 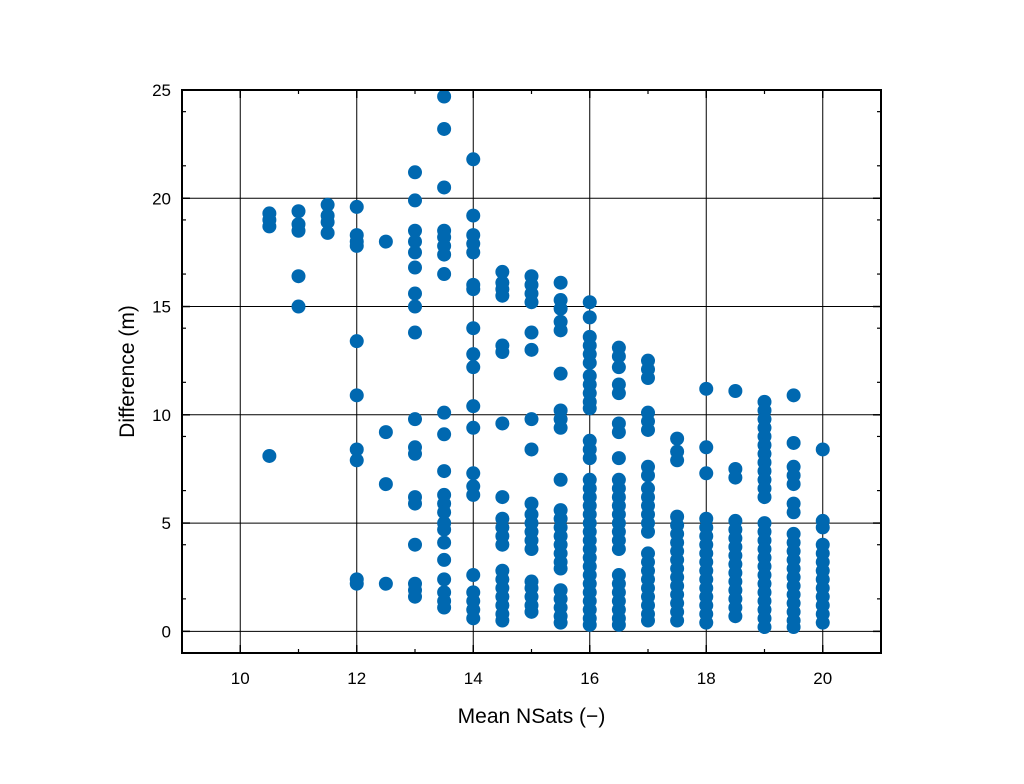 What do you see at coordinates (356, 678) in the screenshot?
I see `x-tick-label: 12` at bounding box center [356, 678].